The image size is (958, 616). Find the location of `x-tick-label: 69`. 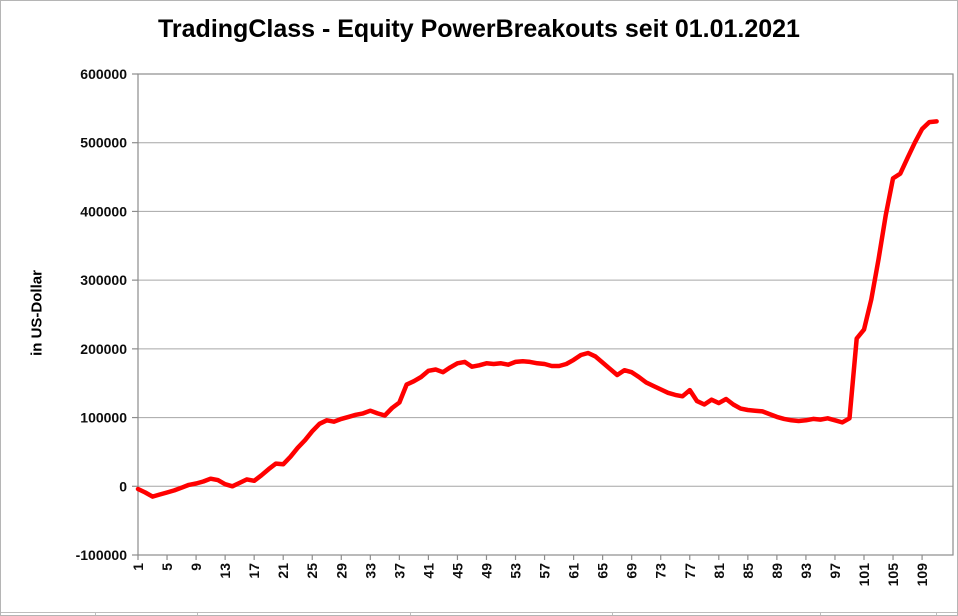

x-tick-label: 69 is located at coordinates (632, 571).